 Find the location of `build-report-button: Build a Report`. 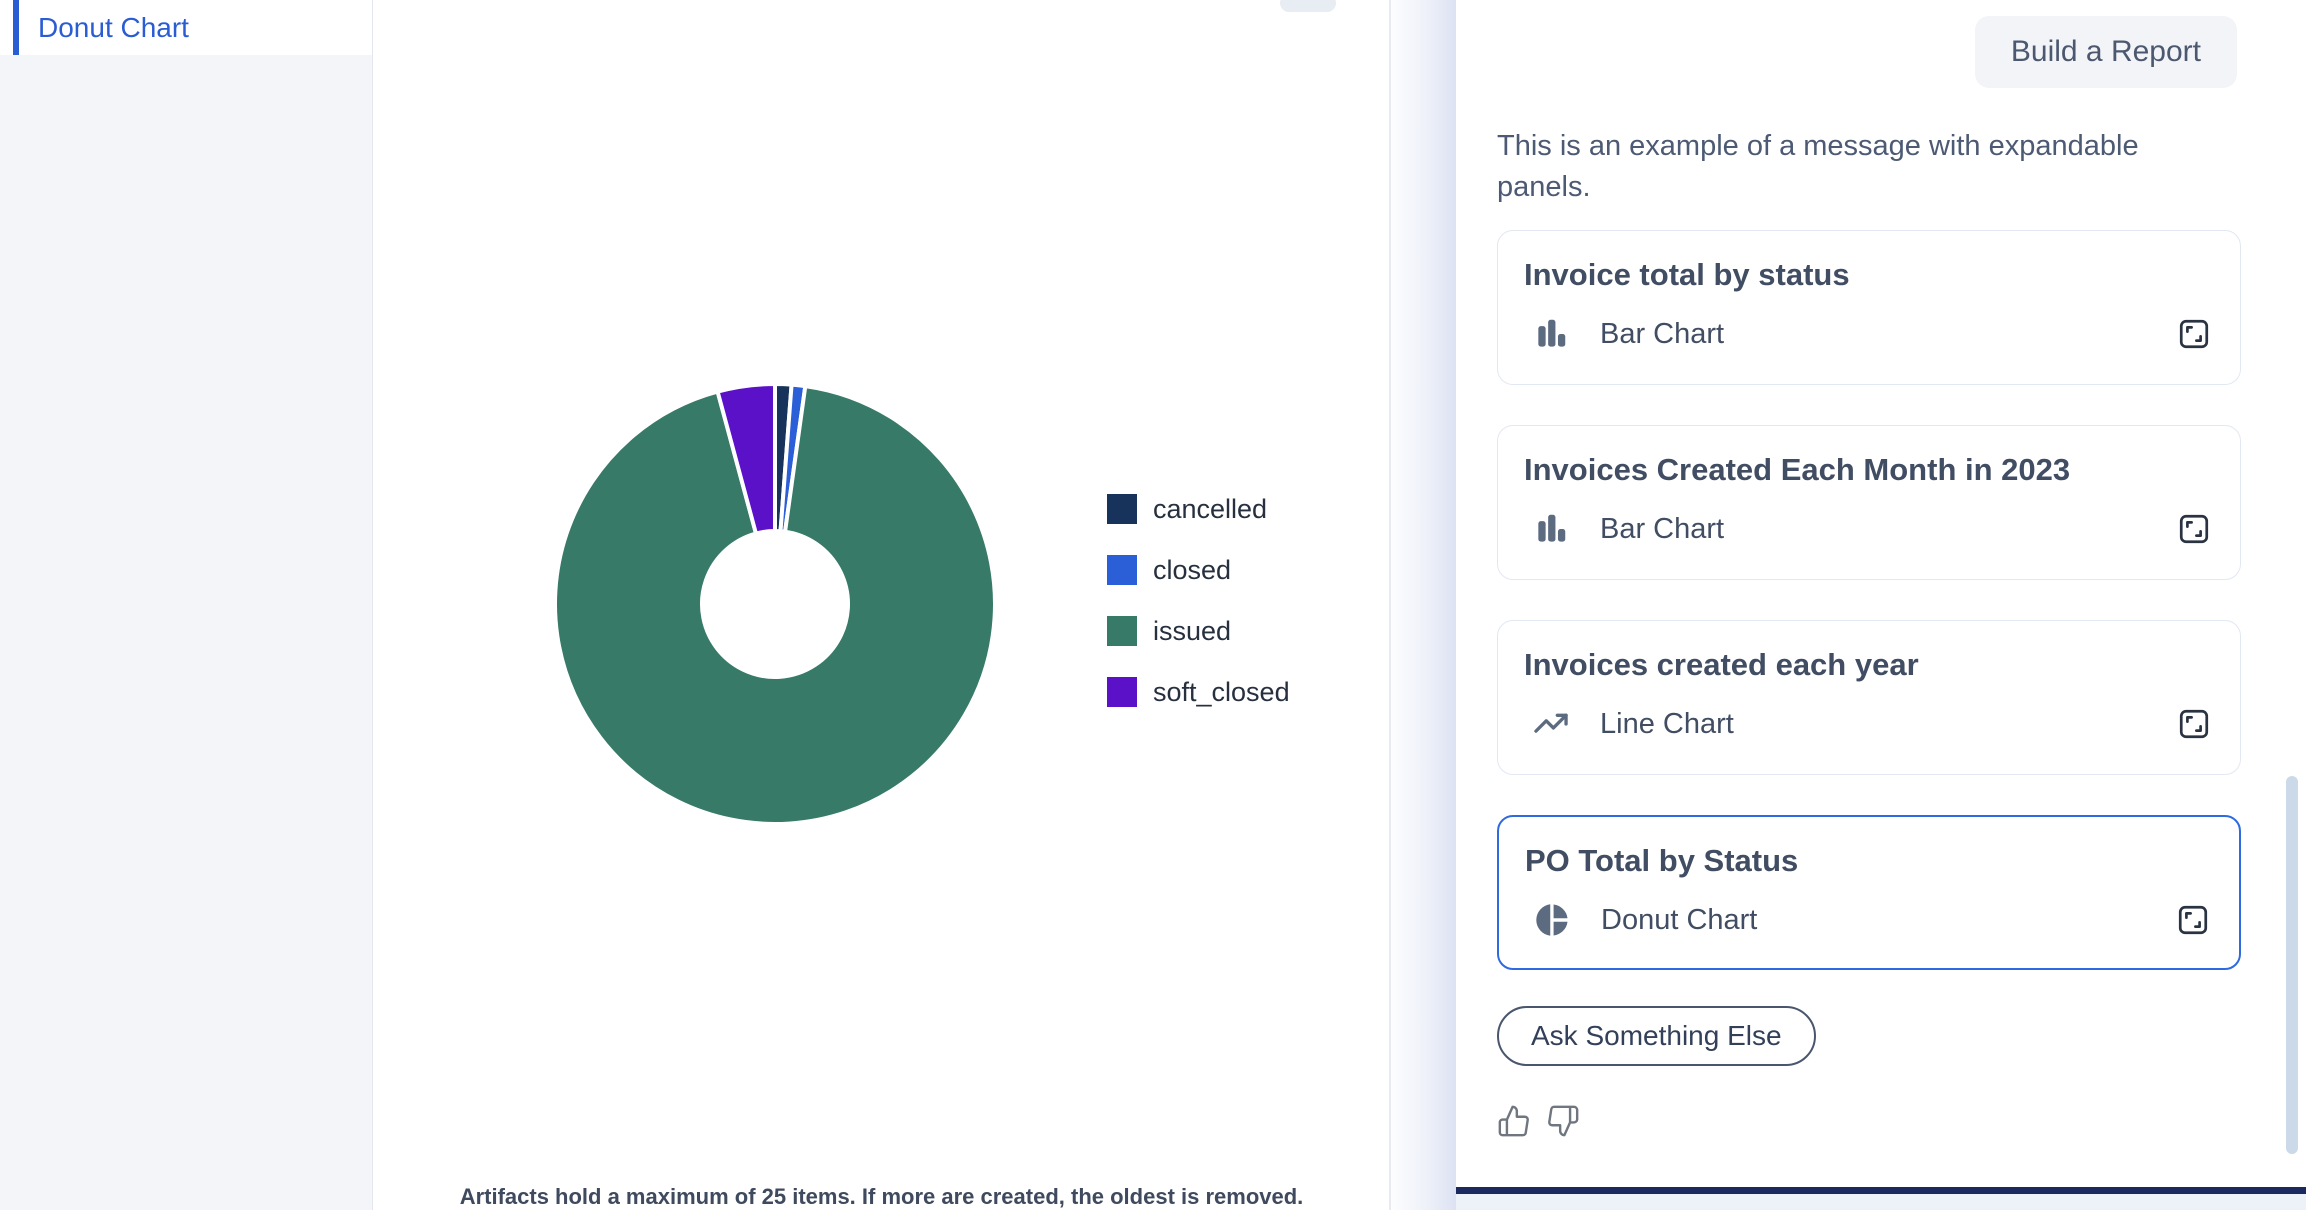

build-report-button: Build a Report is located at coordinates (2105, 52).